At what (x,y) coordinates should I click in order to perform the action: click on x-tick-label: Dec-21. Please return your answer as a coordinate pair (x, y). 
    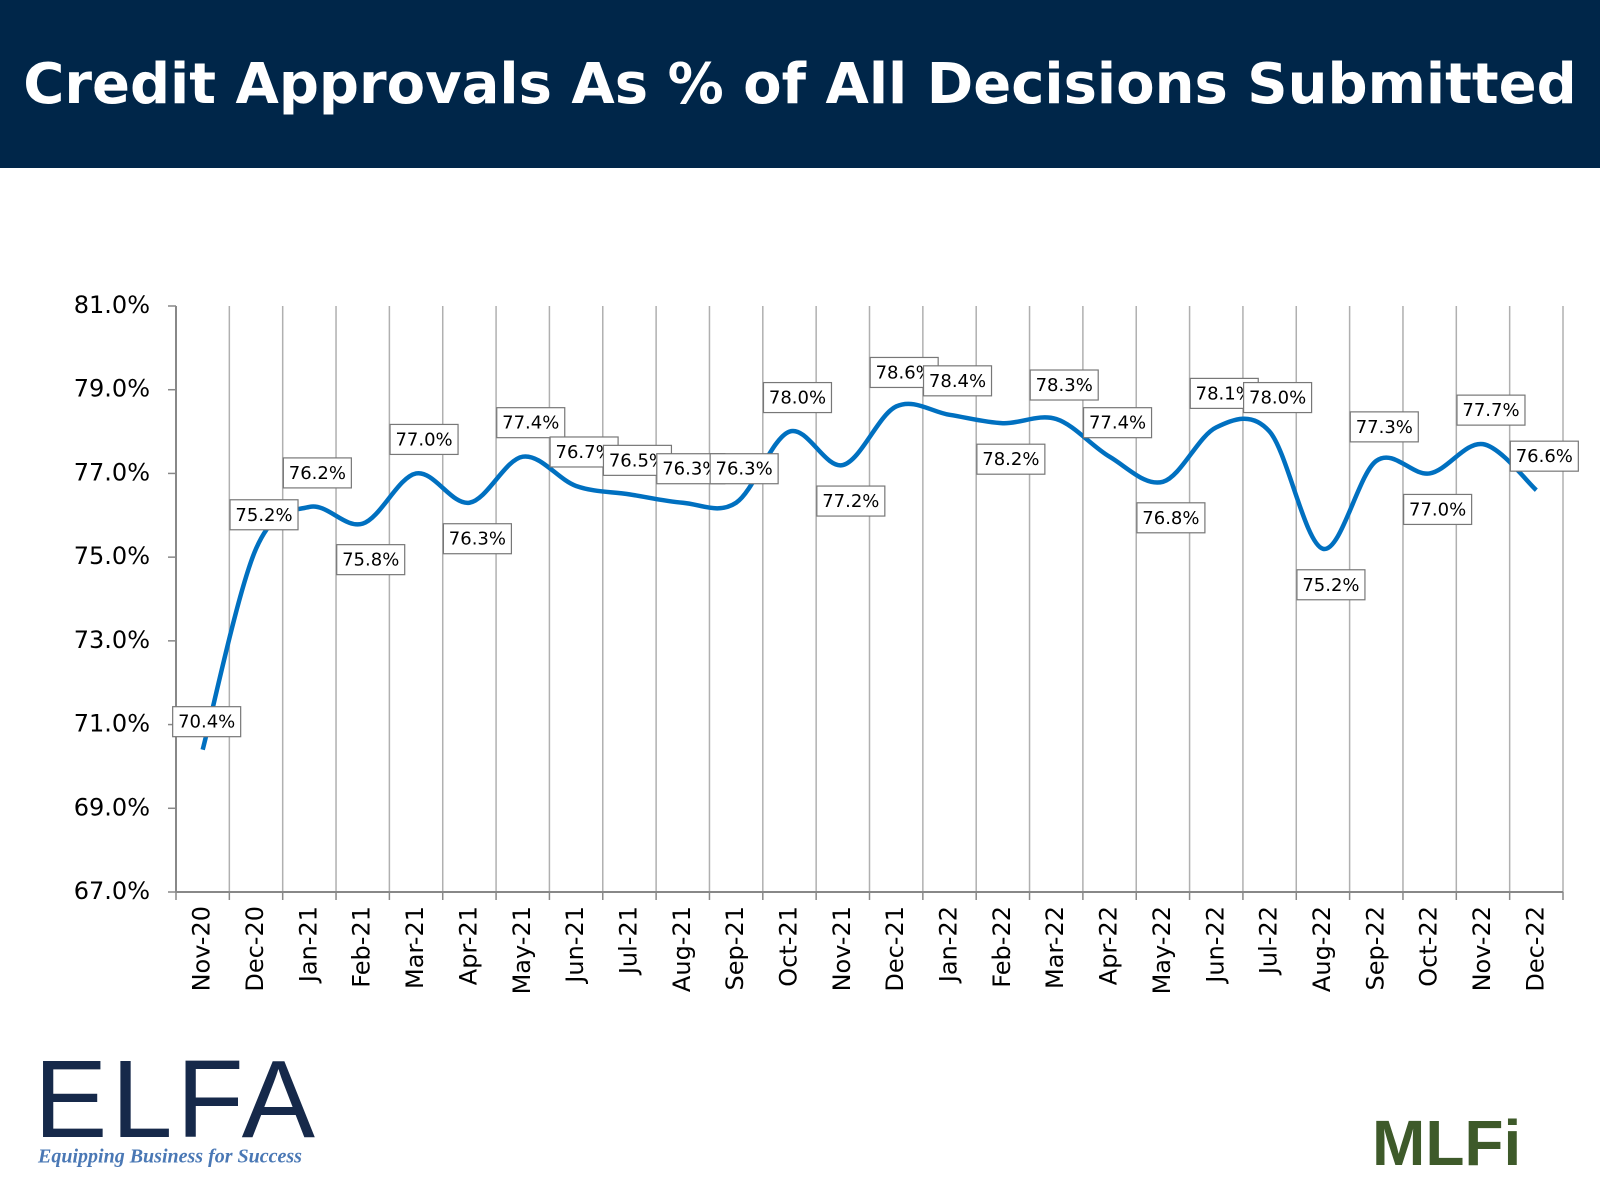
    Looking at the image, I should click on (895, 949).